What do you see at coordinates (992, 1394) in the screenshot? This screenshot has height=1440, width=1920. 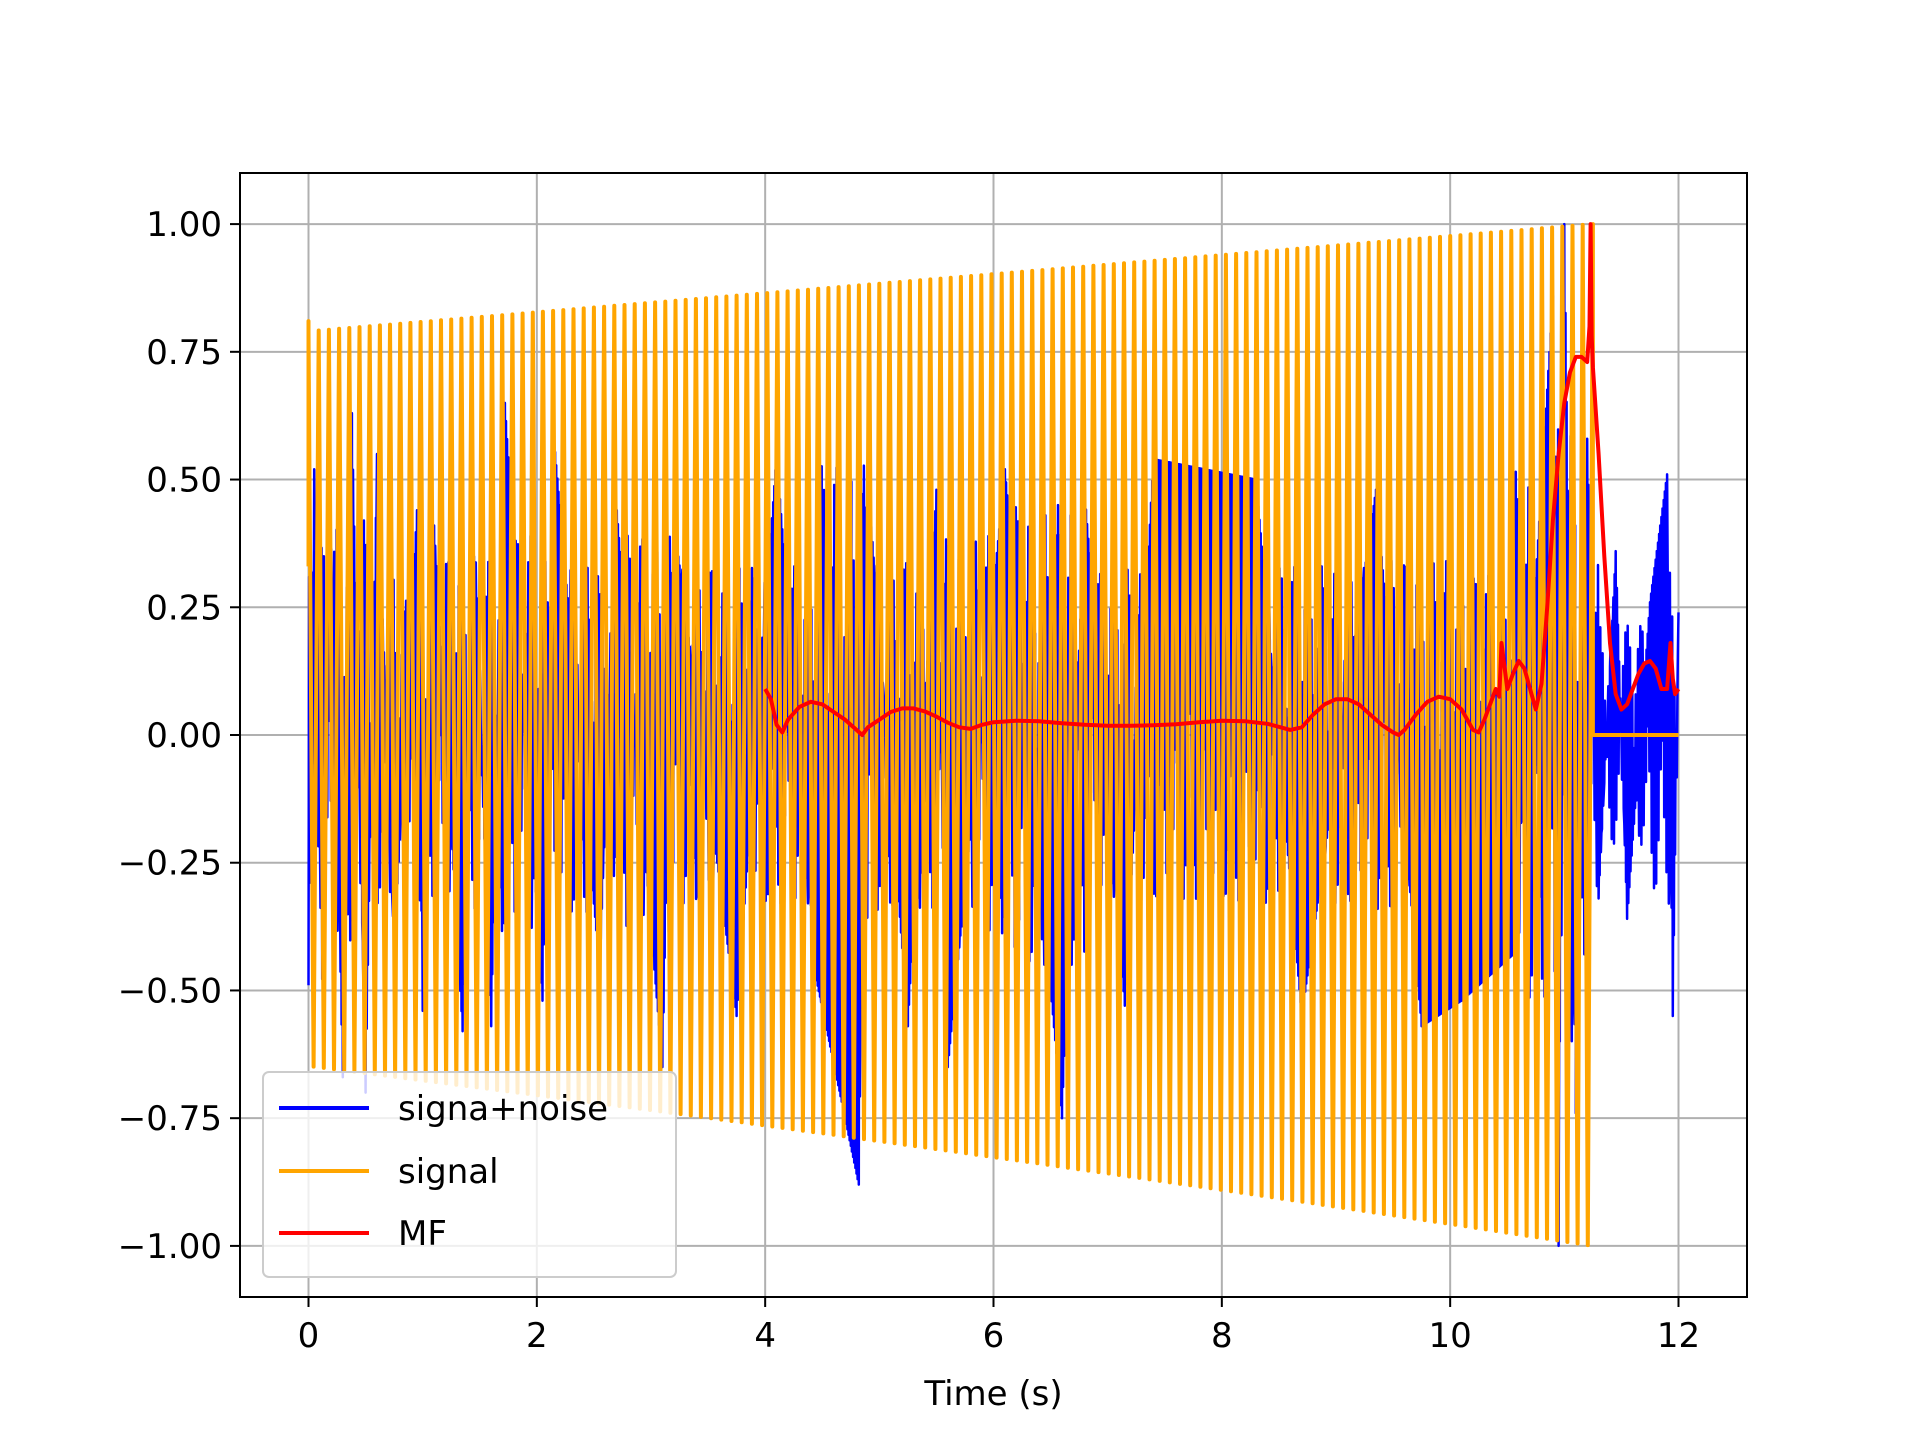 I see `x-axis-title: Time (s)` at bounding box center [992, 1394].